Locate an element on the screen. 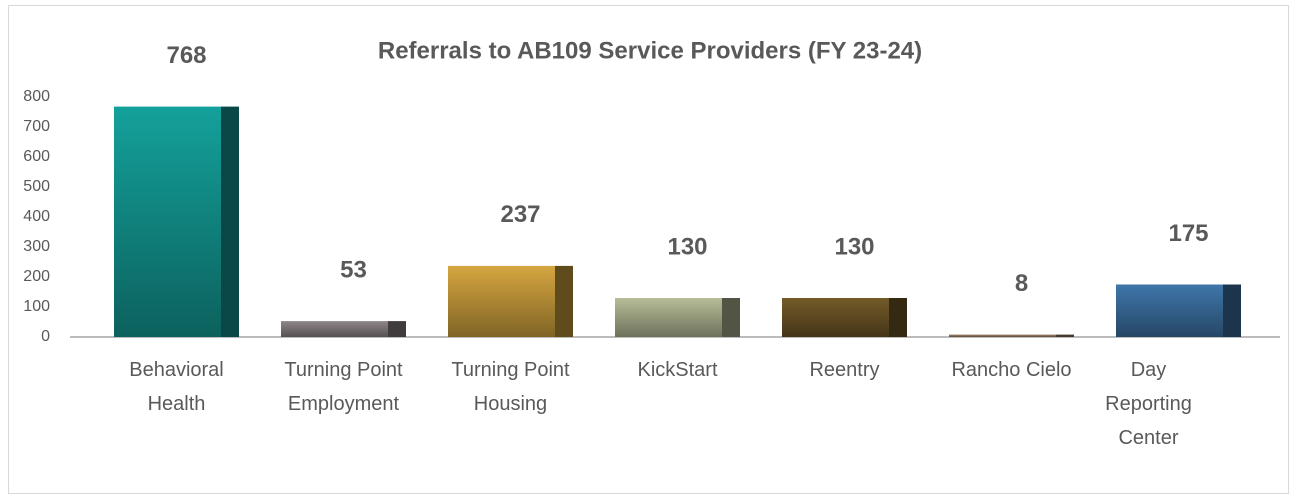  data-label: 53 is located at coordinates (353, 269).